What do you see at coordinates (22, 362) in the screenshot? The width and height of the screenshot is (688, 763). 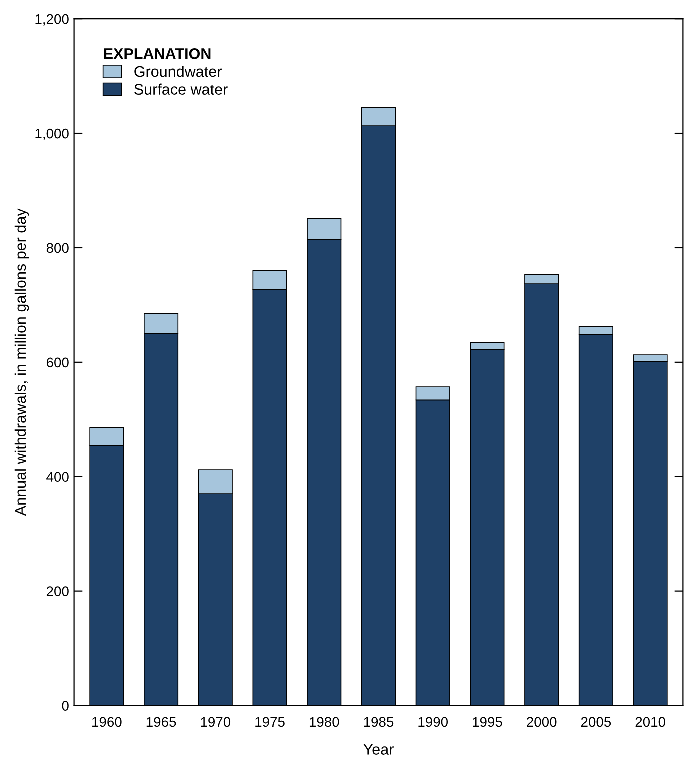 I see `y-axis-title: Annual withdrawals, in million gallons per day` at bounding box center [22, 362].